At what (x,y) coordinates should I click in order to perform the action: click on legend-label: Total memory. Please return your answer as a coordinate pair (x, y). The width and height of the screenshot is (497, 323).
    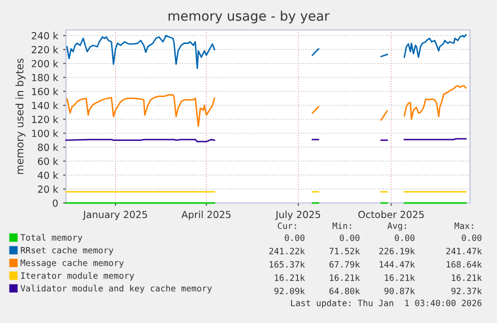
    Looking at the image, I should click on (51, 238).